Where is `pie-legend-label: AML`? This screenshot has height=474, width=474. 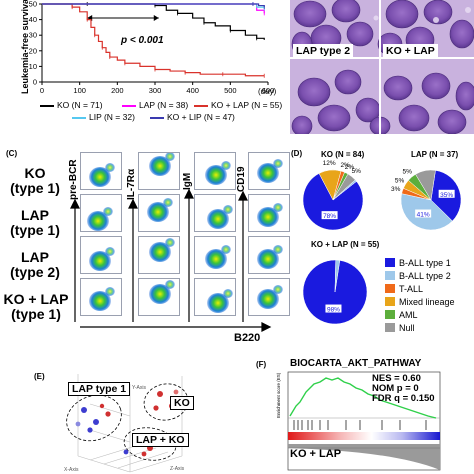 pie-legend-label: AML is located at coordinates (408, 315).